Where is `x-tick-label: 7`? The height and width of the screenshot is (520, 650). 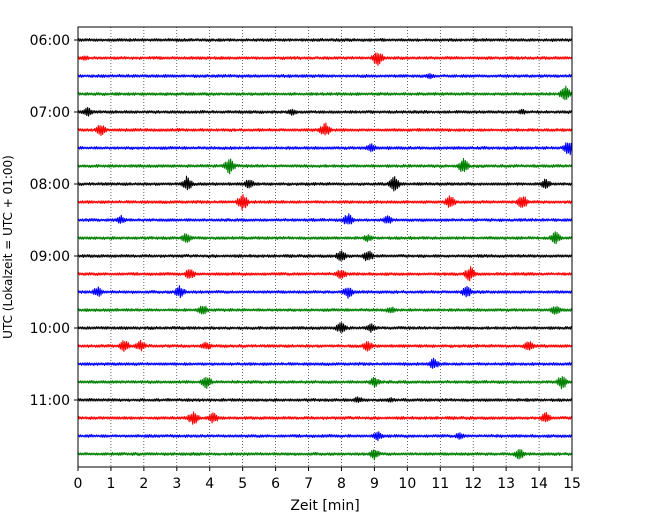 x-tick-label: 7 is located at coordinates (308, 484).